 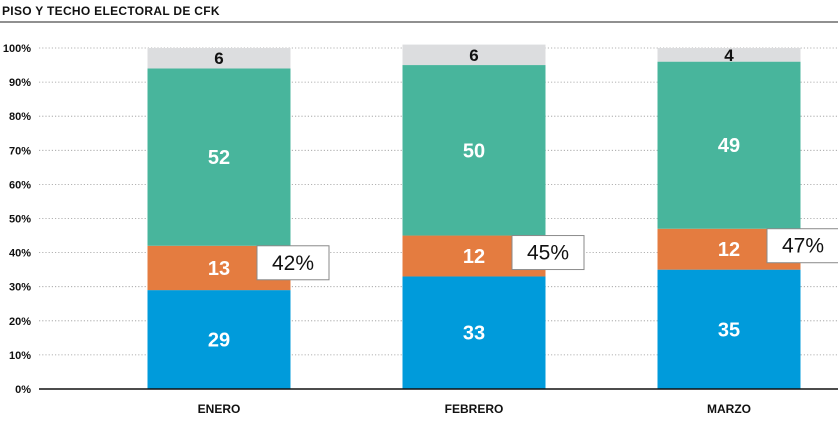 What do you see at coordinates (438, 402) in the screenshot?
I see `x-axis: ENERO FEBRERO MARZO` at bounding box center [438, 402].